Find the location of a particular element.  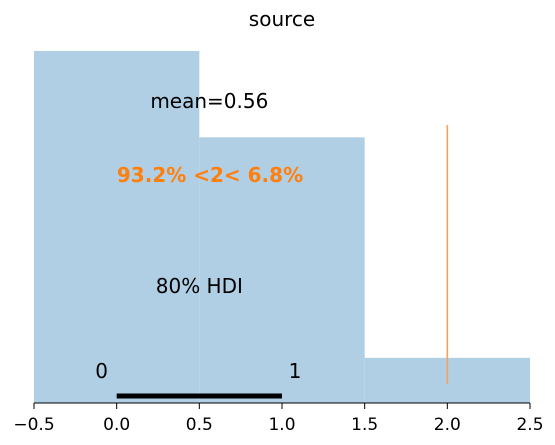

x-tick-label: 0.5 is located at coordinates (199, 425).